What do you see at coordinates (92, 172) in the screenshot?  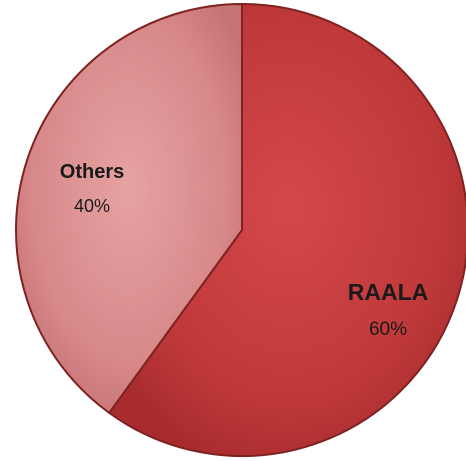 I see `slice-label-others: Others` at bounding box center [92, 172].